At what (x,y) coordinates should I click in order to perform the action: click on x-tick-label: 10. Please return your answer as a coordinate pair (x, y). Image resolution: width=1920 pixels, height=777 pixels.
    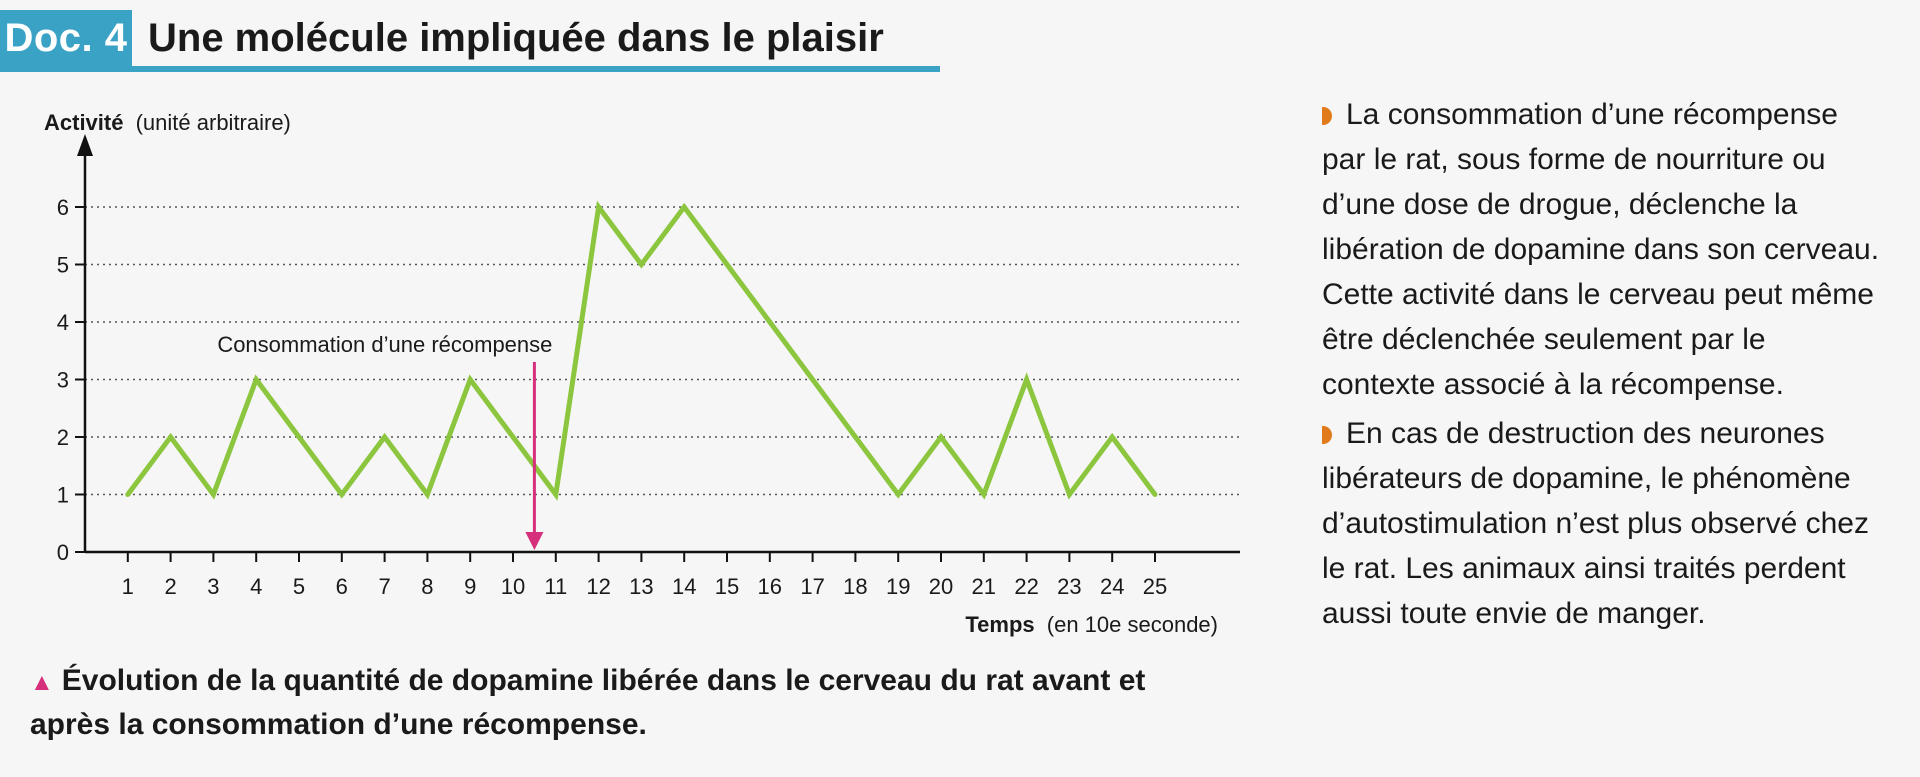
    Looking at the image, I should click on (513, 586).